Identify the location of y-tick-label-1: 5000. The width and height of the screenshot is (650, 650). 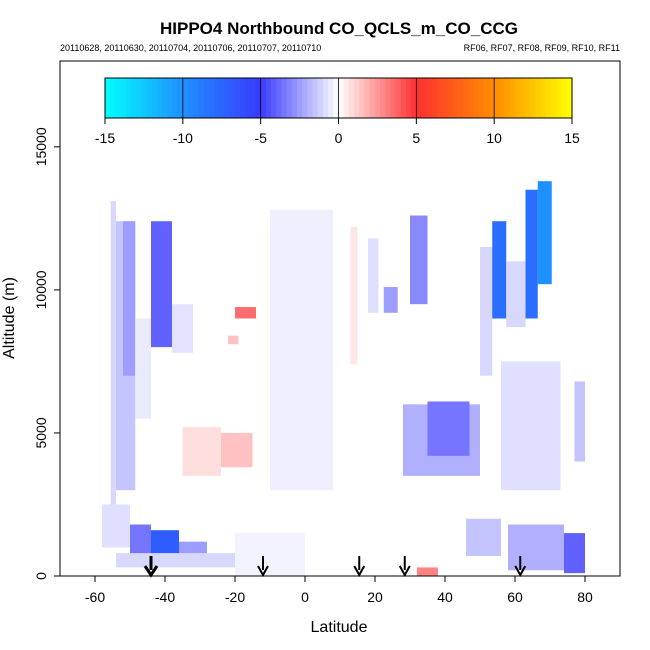
(41, 432).